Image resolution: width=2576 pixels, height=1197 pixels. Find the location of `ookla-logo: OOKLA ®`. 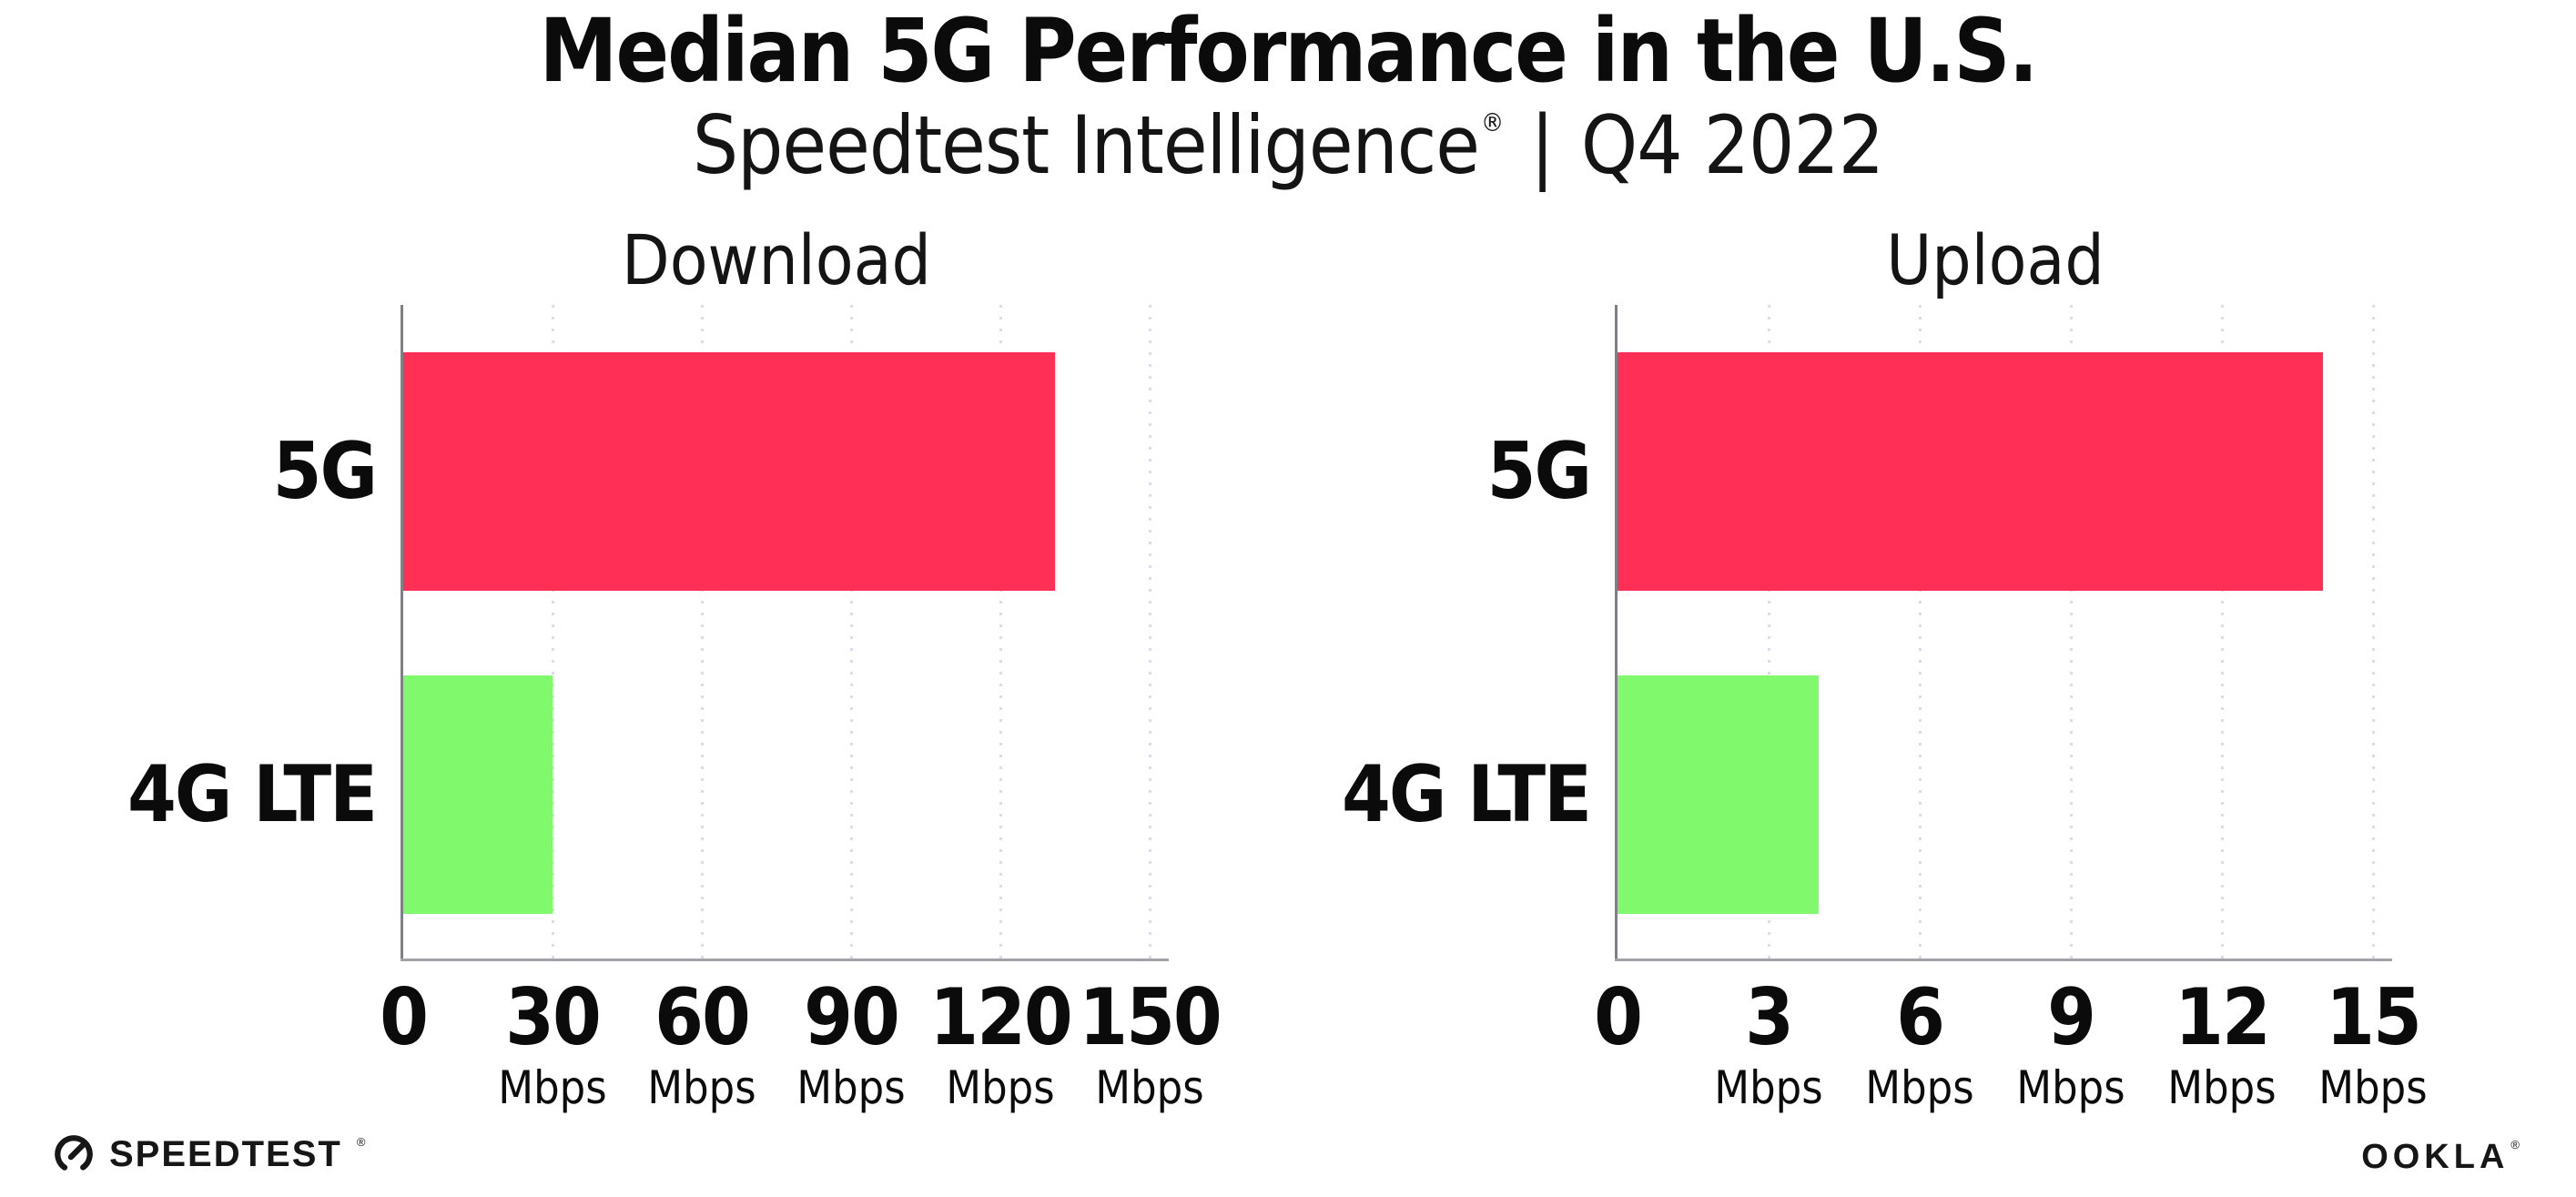

ookla-logo: OOKLA ® is located at coordinates (2440, 1157).